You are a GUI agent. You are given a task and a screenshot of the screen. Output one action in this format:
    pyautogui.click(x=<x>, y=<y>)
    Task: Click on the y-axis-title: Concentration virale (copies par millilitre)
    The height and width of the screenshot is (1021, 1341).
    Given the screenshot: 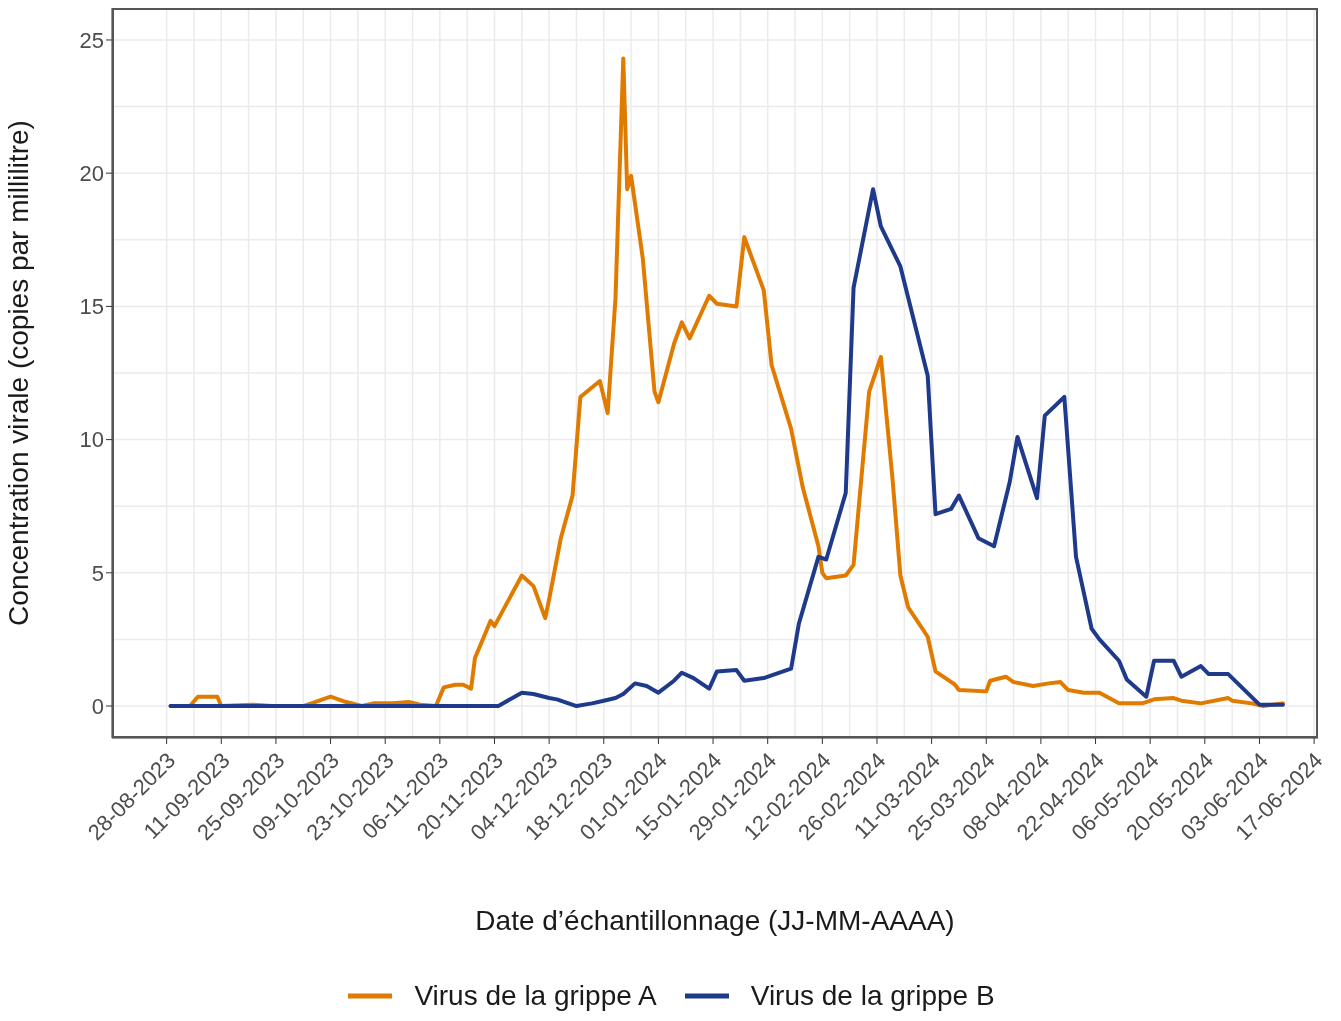 What is the action you would take?
    pyautogui.click(x=18, y=373)
    